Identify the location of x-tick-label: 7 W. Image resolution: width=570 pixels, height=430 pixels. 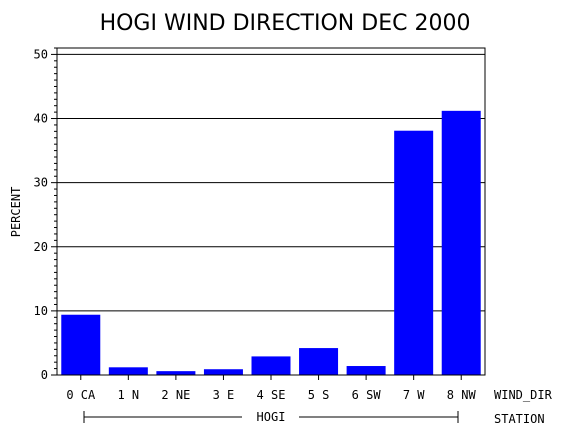
(414, 395).